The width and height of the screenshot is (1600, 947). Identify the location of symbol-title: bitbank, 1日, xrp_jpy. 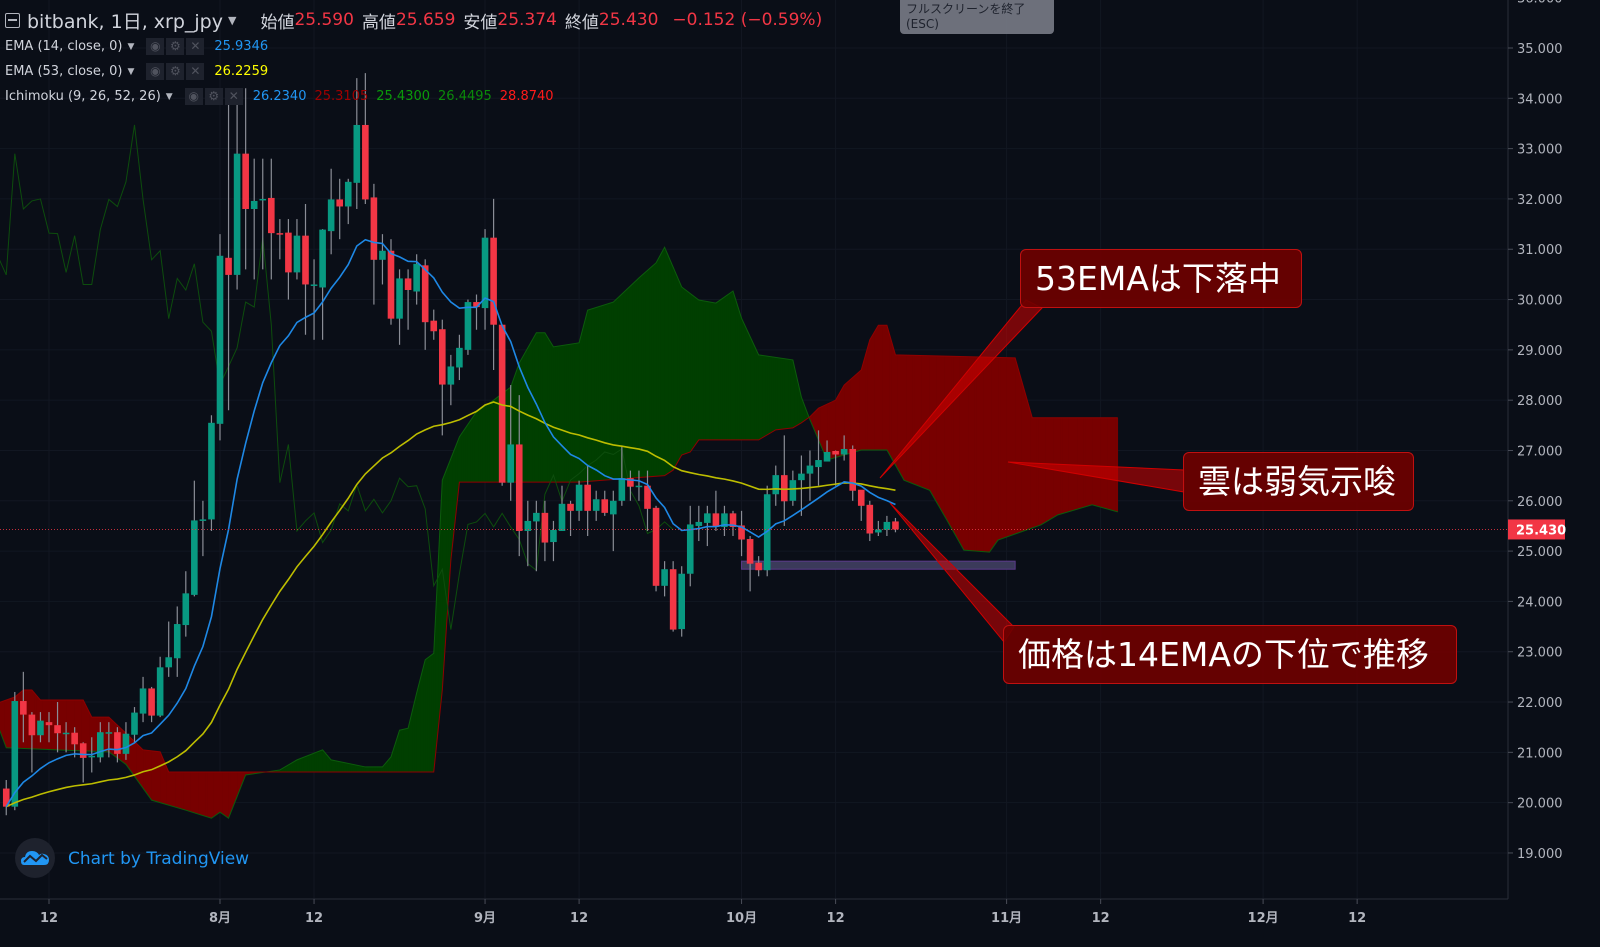
(125, 21).